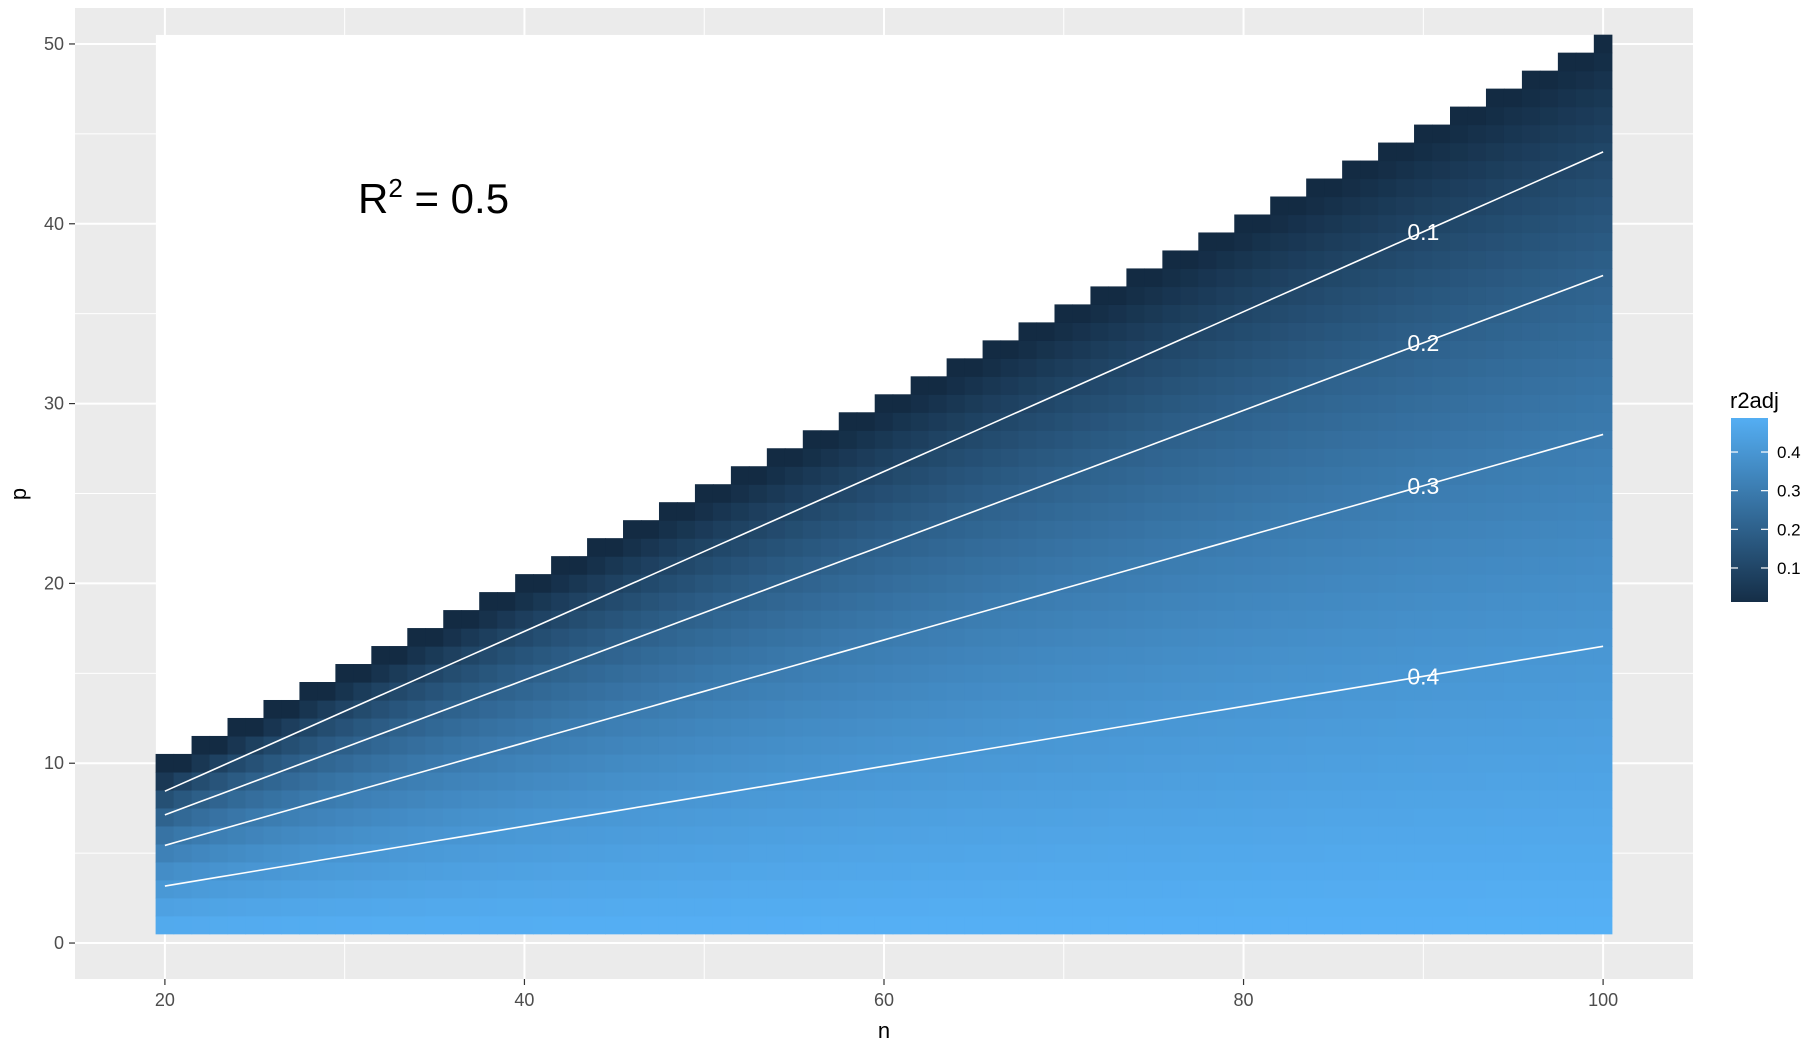 The height and width of the screenshot is (1042, 1808). What do you see at coordinates (59, 943) in the screenshot?
I see `y-tick-label: 0` at bounding box center [59, 943].